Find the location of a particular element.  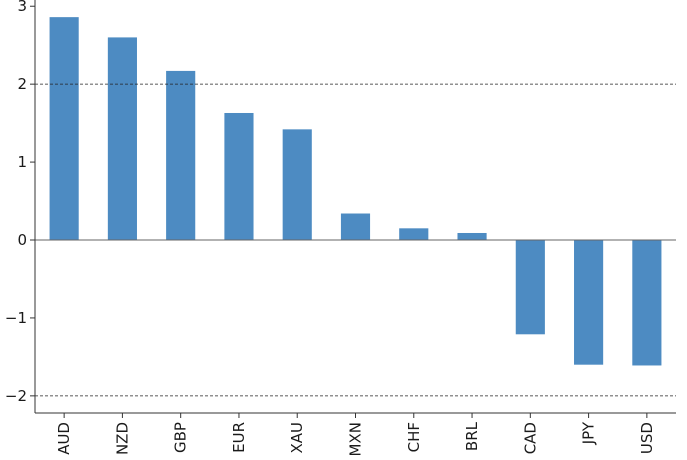

x-tick-label-gbp: GBP is located at coordinates (181, 437).